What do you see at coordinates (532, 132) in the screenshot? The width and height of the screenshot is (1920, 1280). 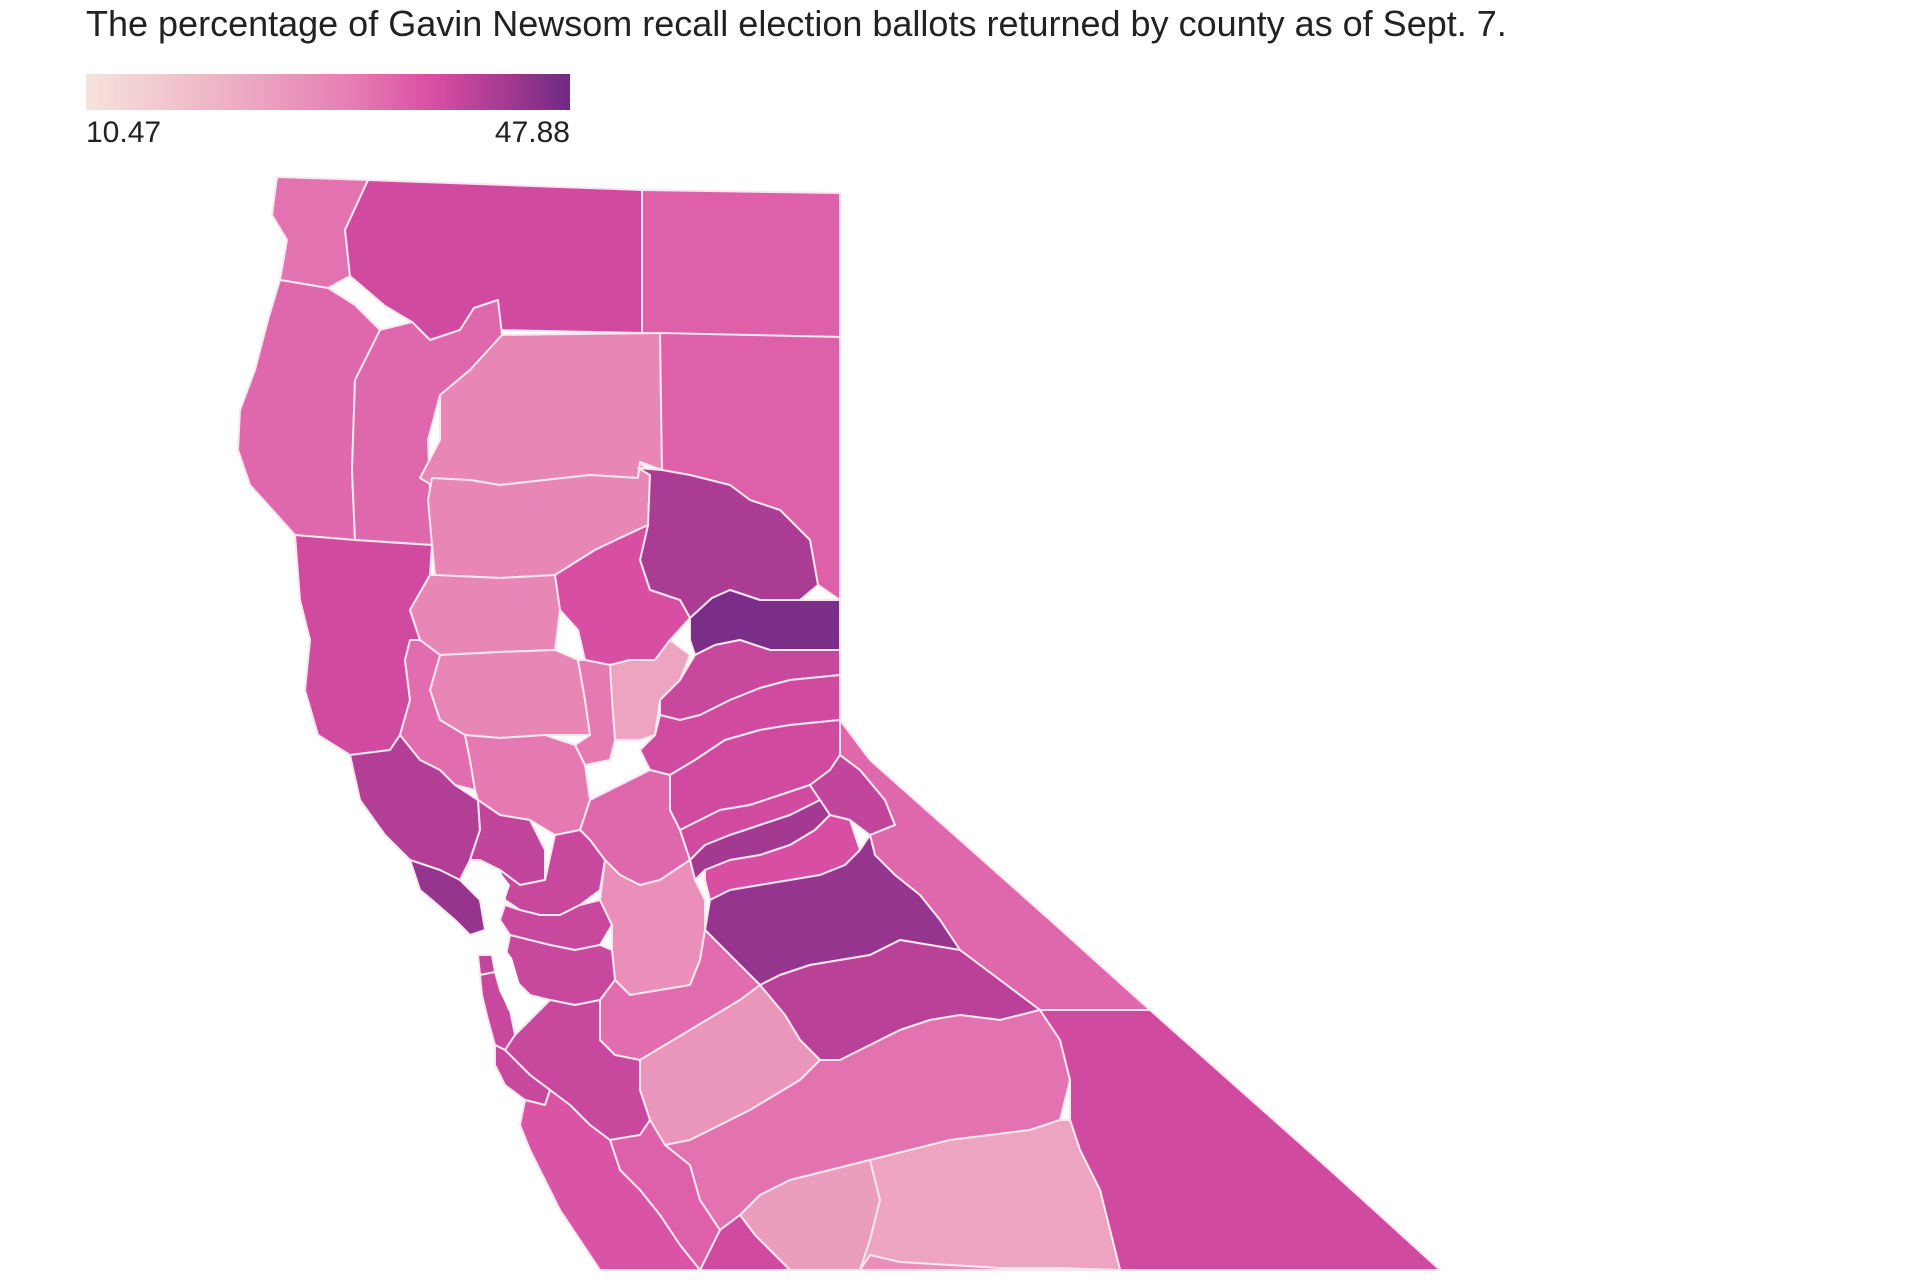 I see `legend-max-label: 47.88` at bounding box center [532, 132].